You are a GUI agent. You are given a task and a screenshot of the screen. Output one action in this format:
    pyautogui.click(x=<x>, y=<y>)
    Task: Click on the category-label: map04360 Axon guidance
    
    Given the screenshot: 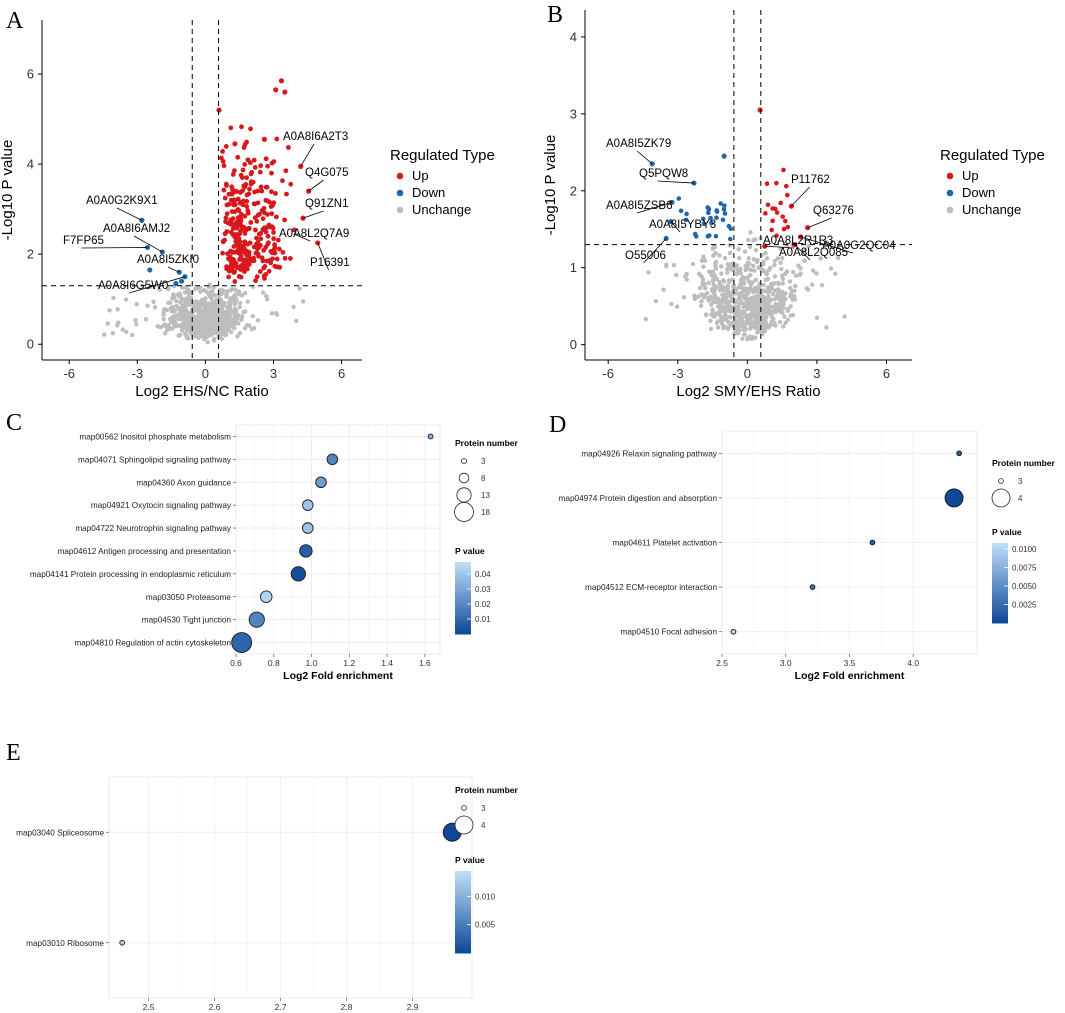 What is the action you would take?
    pyautogui.click(x=183, y=482)
    